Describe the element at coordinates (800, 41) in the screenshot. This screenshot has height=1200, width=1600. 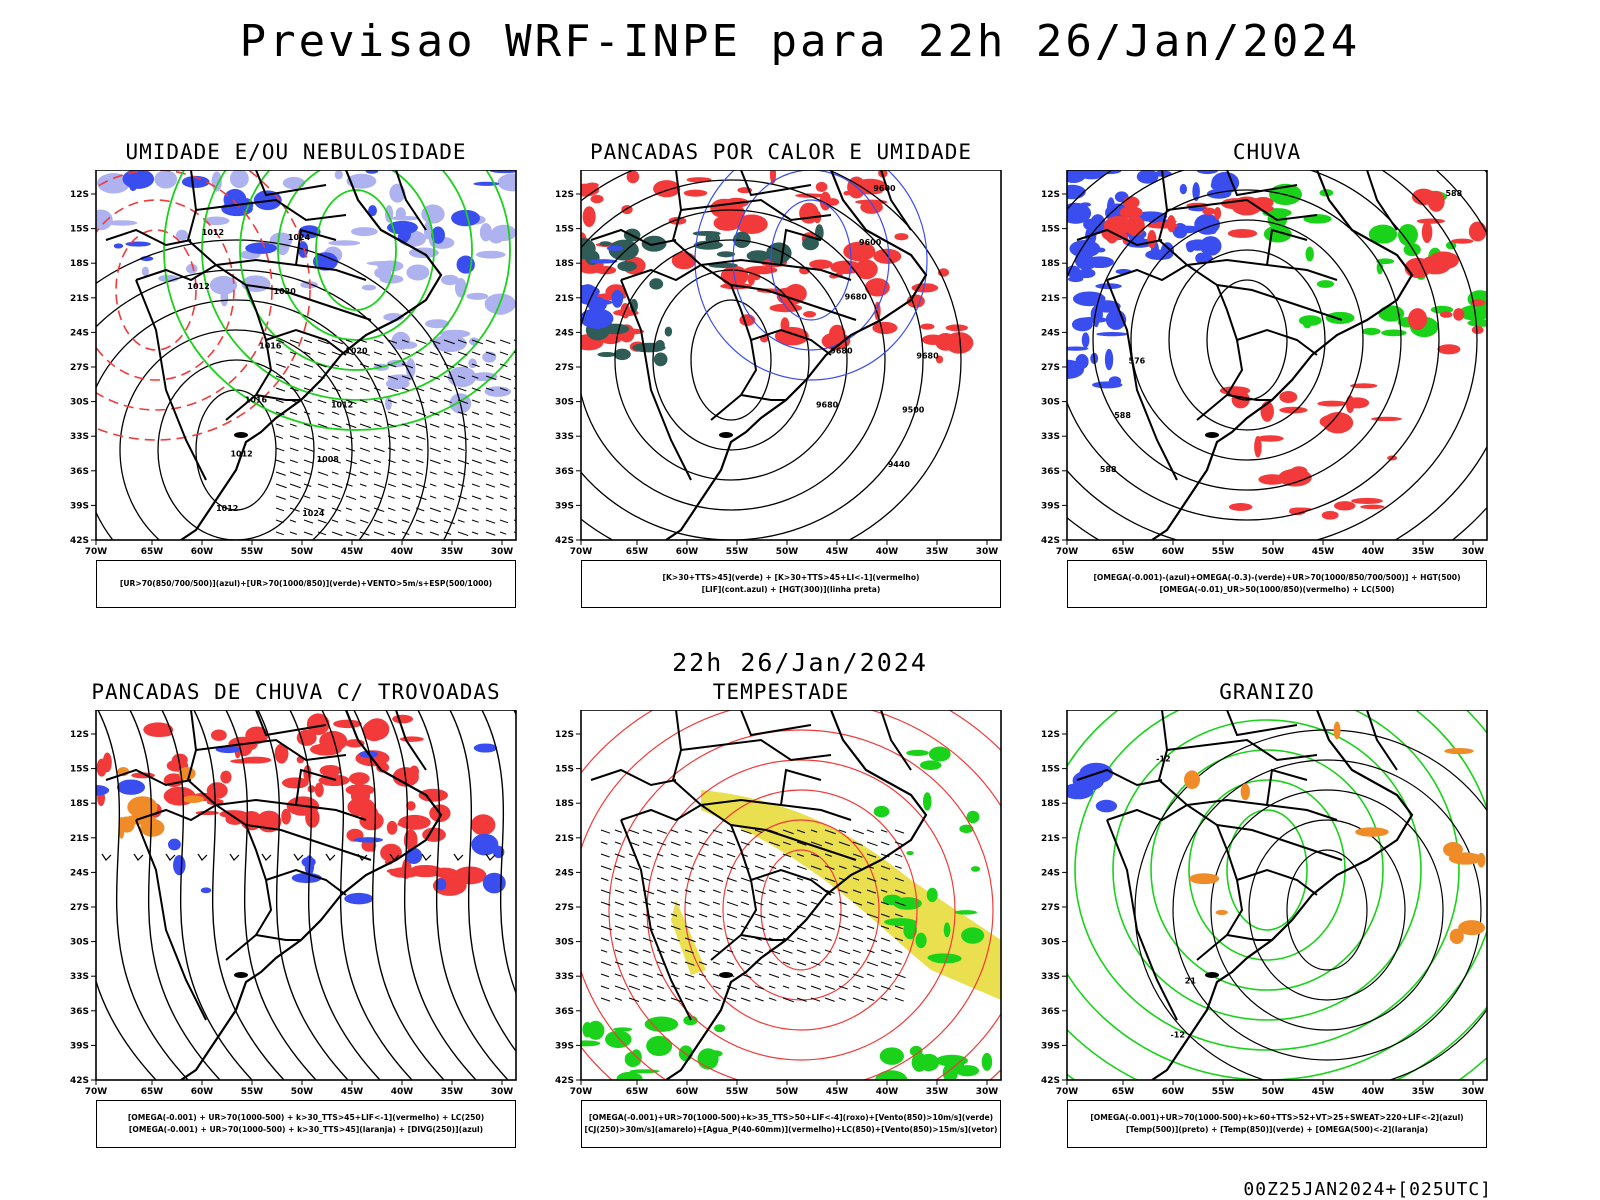
I see `main-title: Previsao WRF-INPE para 22h 26/Jan/2024` at that location.